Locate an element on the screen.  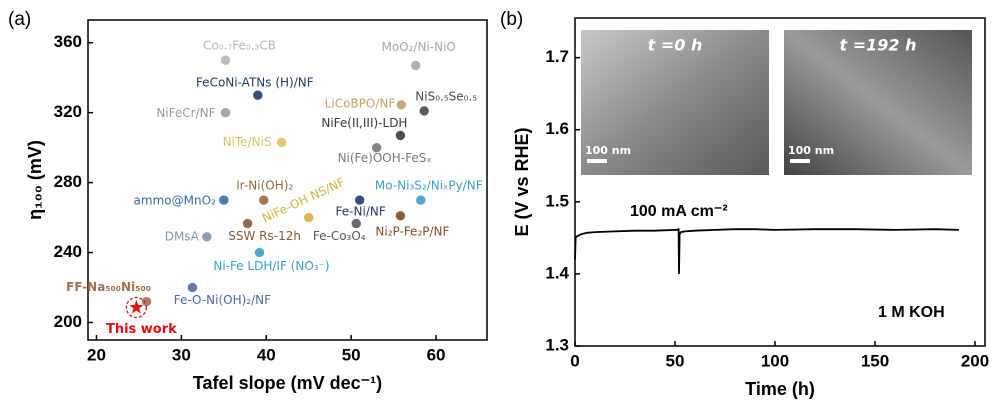
x-tick-label: 60 is located at coordinates (436, 354).